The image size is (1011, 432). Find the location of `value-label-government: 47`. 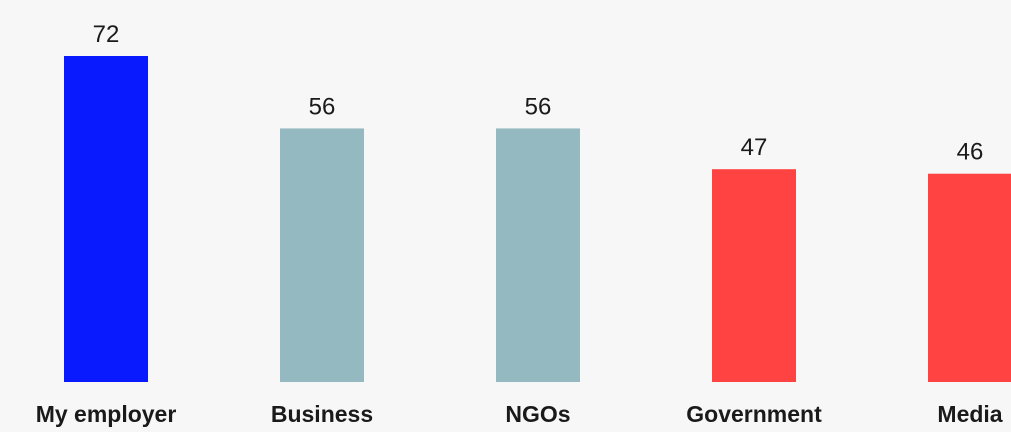

value-label-government: 47 is located at coordinates (754, 147).